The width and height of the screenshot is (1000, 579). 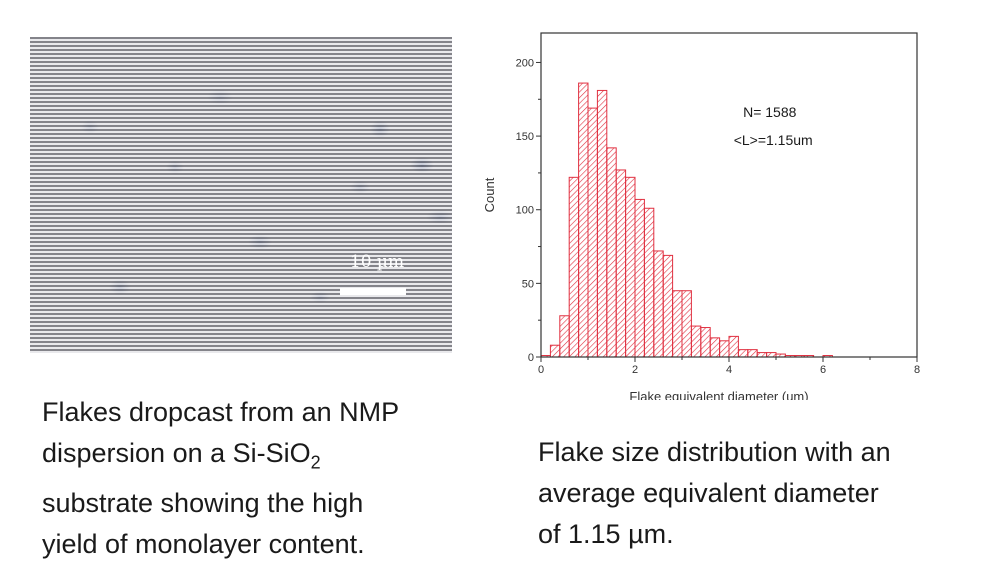 What do you see at coordinates (635, 370) in the screenshot?
I see `x-tick-label: 2` at bounding box center [635, 370].